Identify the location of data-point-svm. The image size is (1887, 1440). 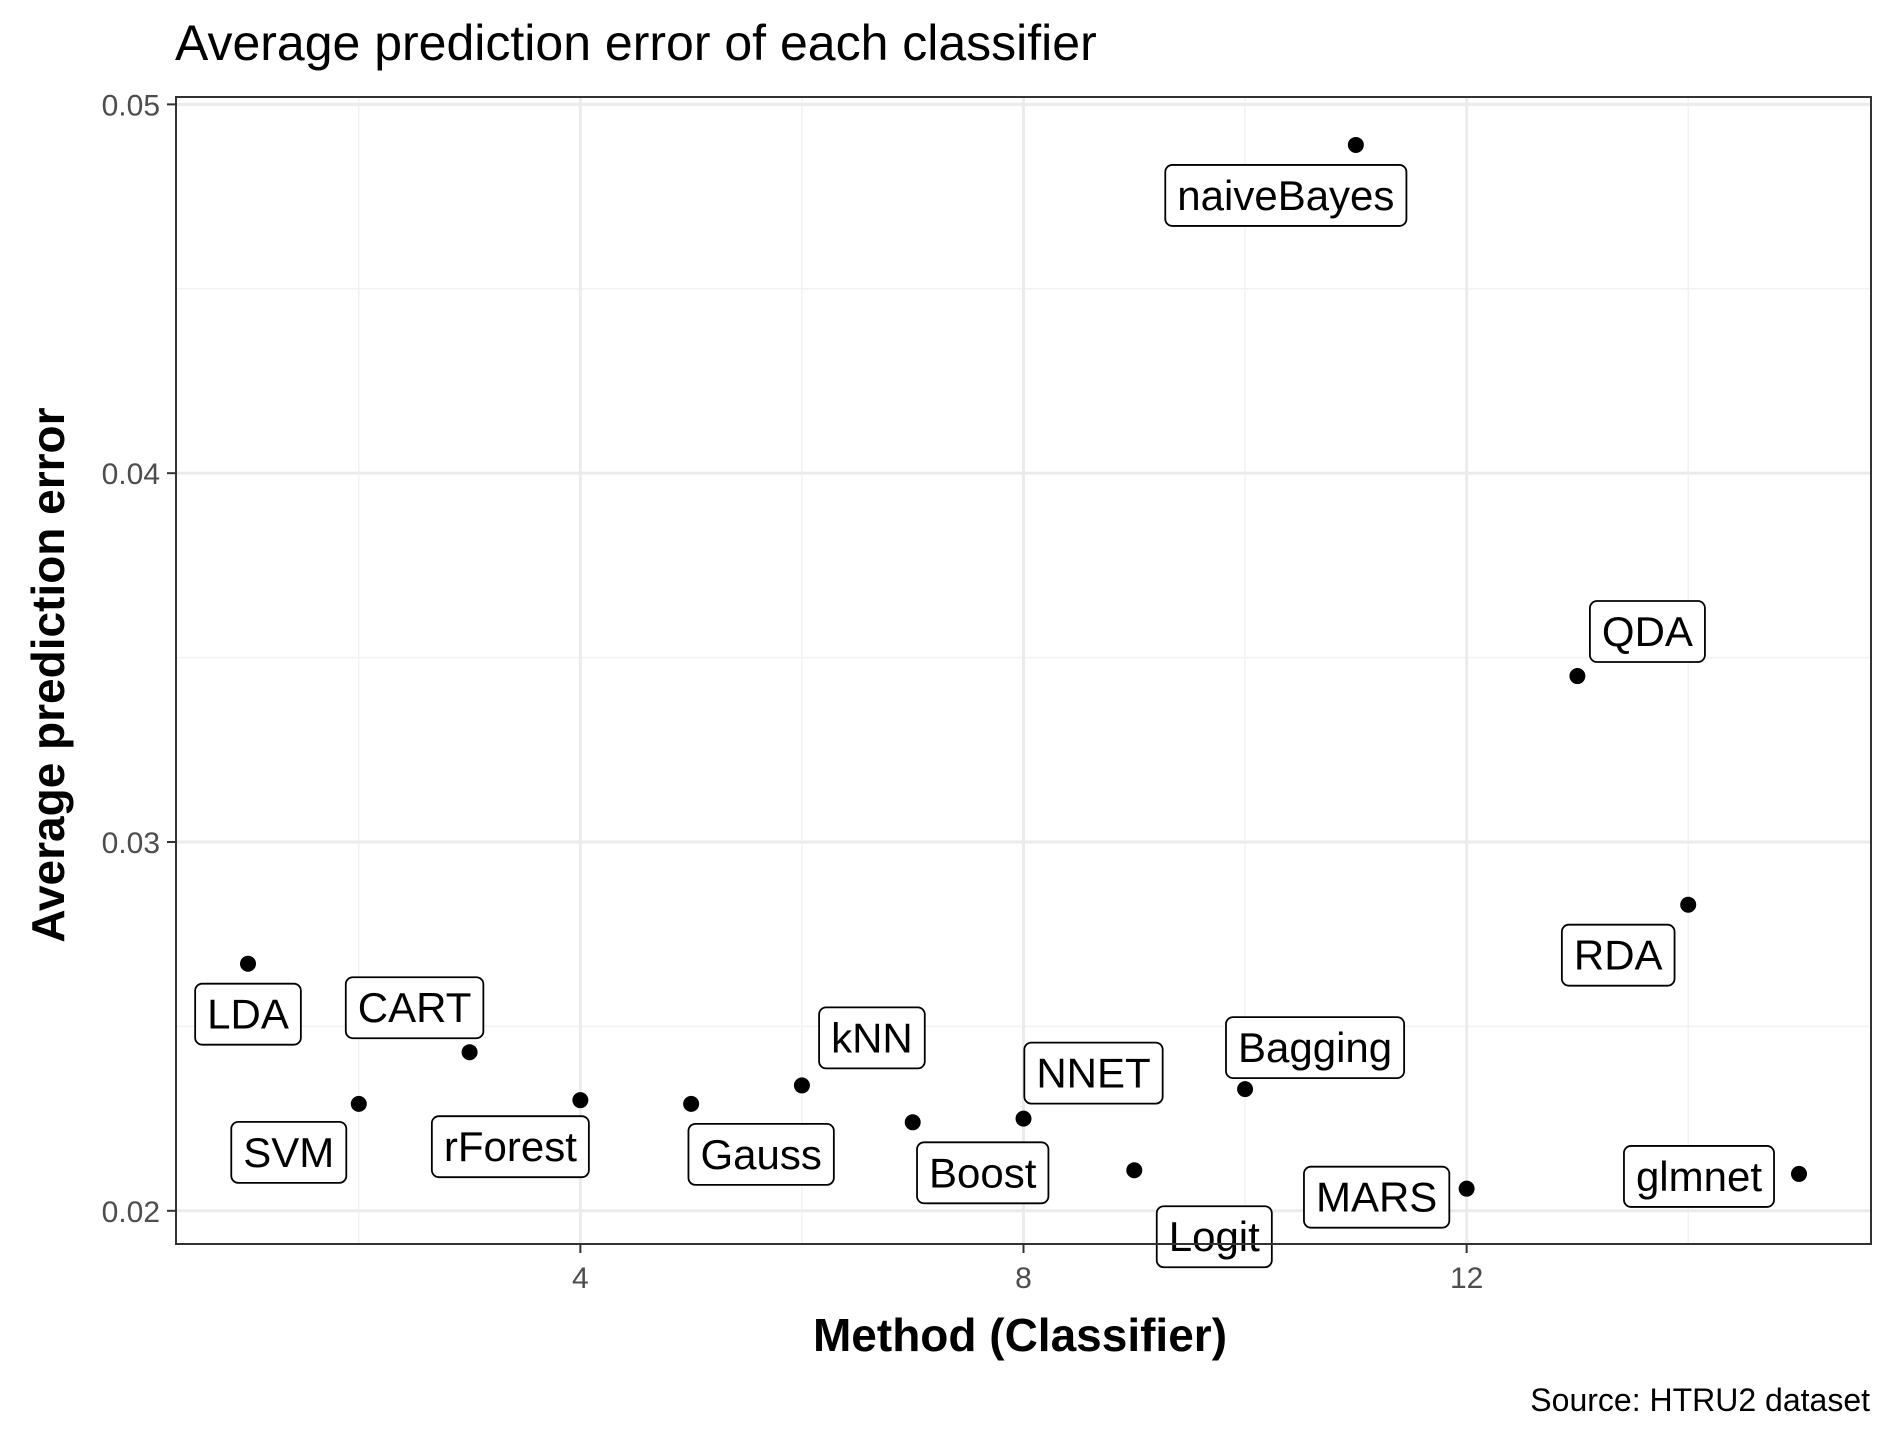
(358, 1103).